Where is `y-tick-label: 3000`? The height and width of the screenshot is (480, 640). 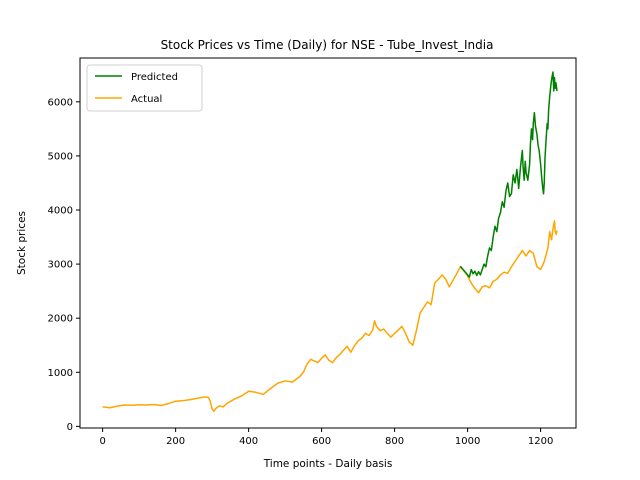 y-tick-label: 3000 is located at coordinates (60, 265).